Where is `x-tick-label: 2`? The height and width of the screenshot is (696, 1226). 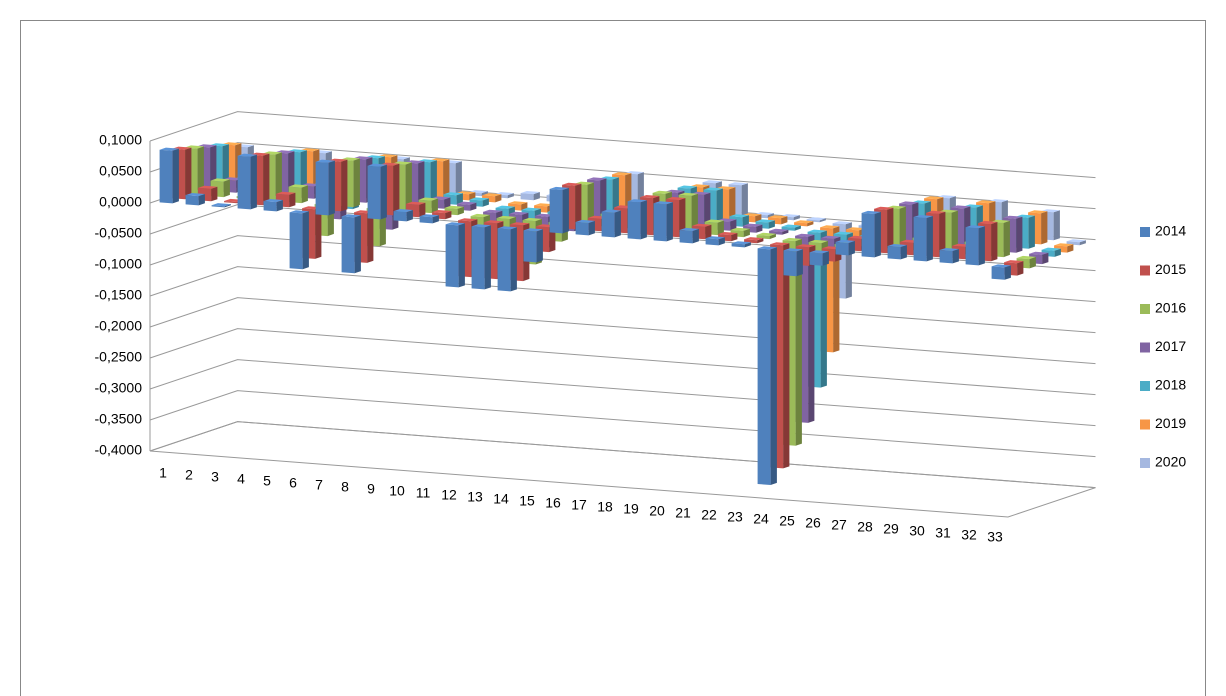 x-tick-label: 2 is located at coordinates (189, 475).